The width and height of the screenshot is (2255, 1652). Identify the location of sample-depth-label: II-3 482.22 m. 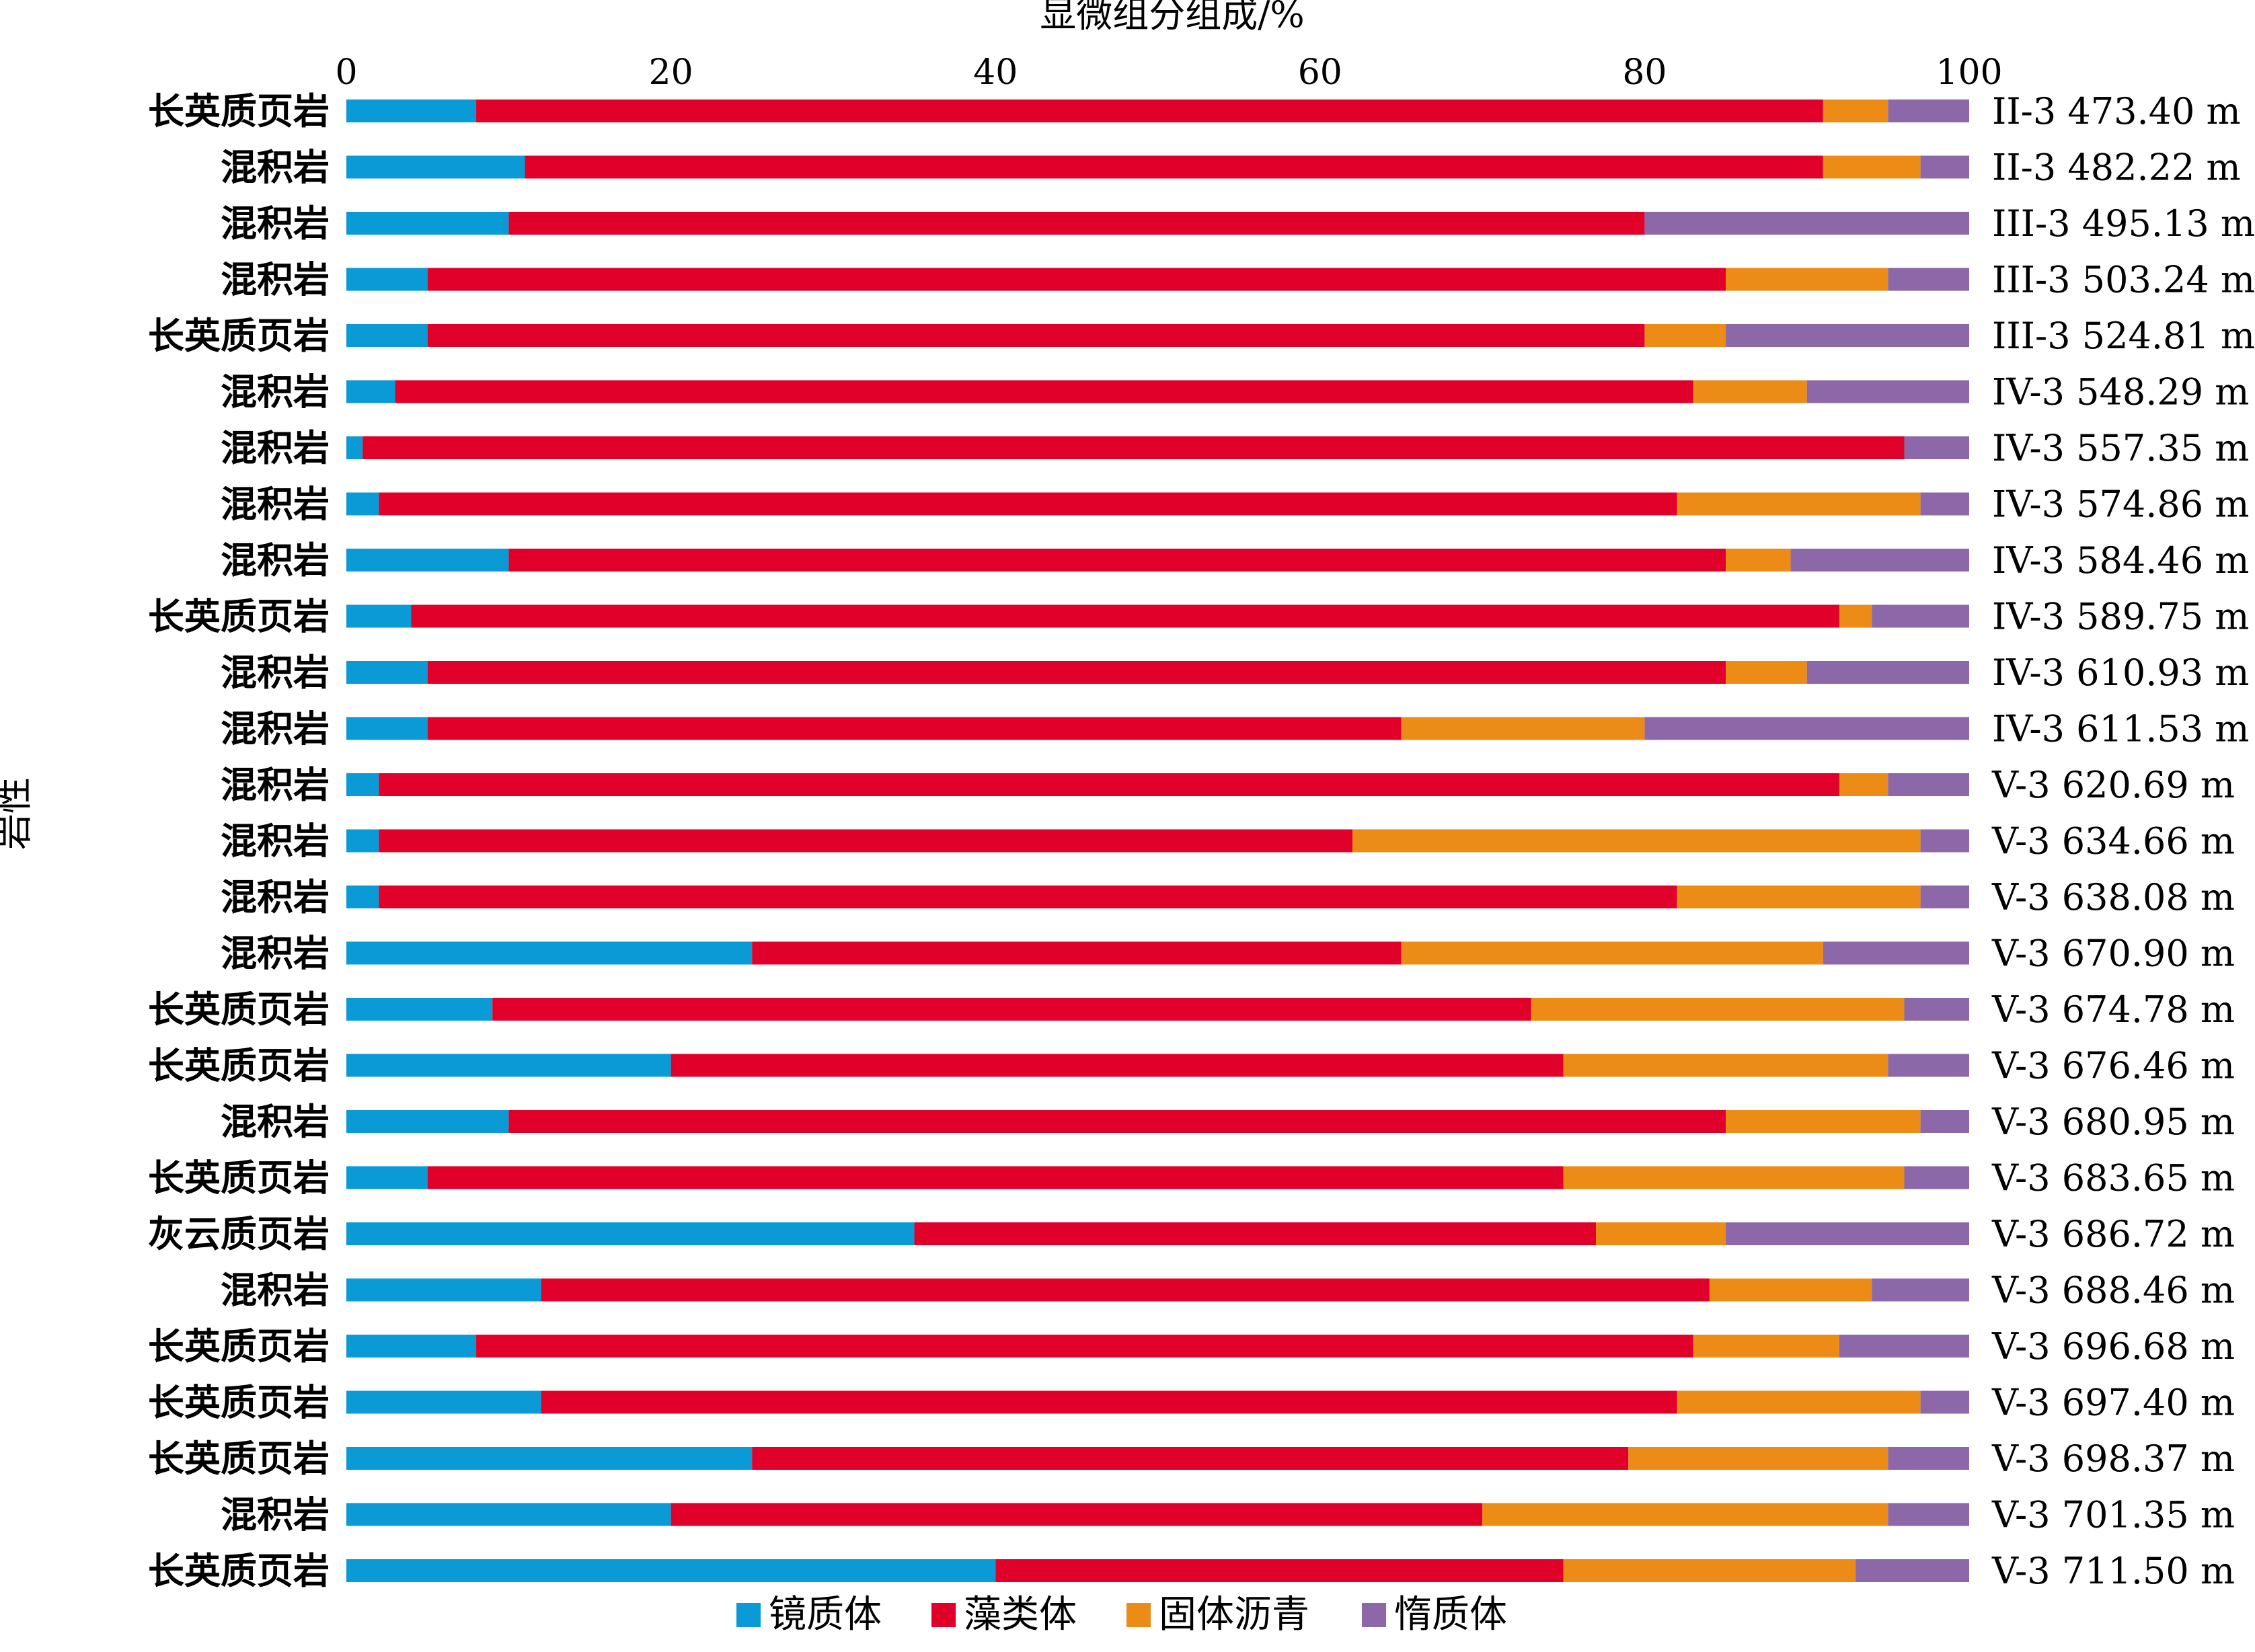
(2116, 168).